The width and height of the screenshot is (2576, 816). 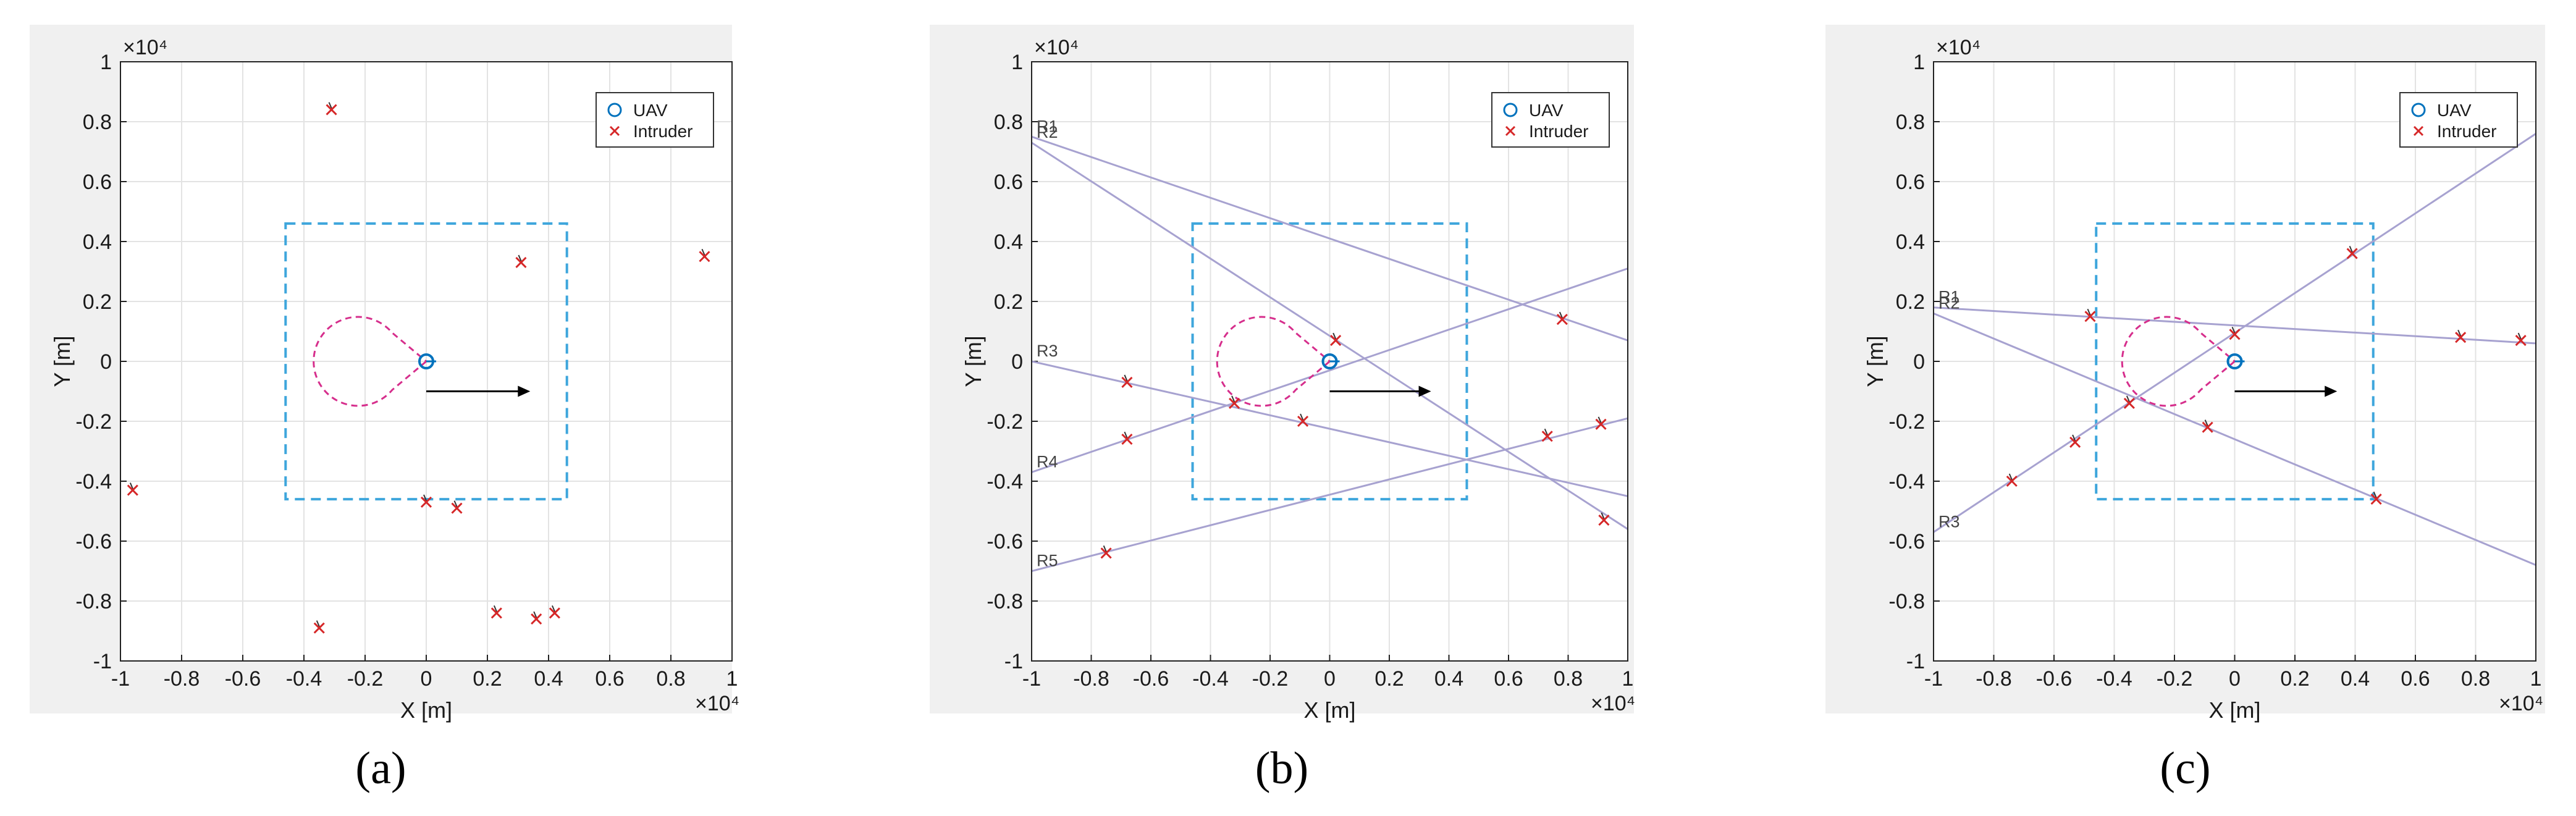 What do you see at coordinates (1047, 561) in the screenshot?
I see `ray-label-r5: R5` at bounding box center [1047, 561].